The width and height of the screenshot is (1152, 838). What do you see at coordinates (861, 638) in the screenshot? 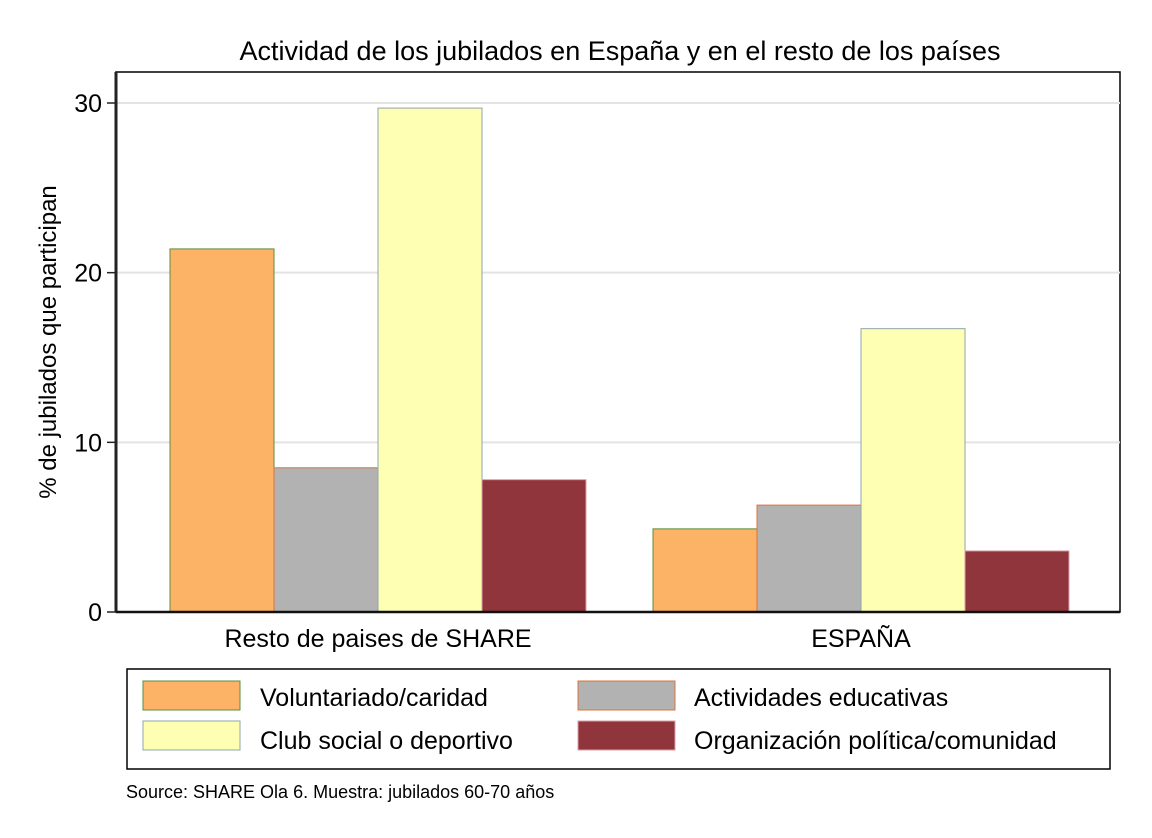
I see `category-label: ESPAÑA` at bounding box center [861, 638].